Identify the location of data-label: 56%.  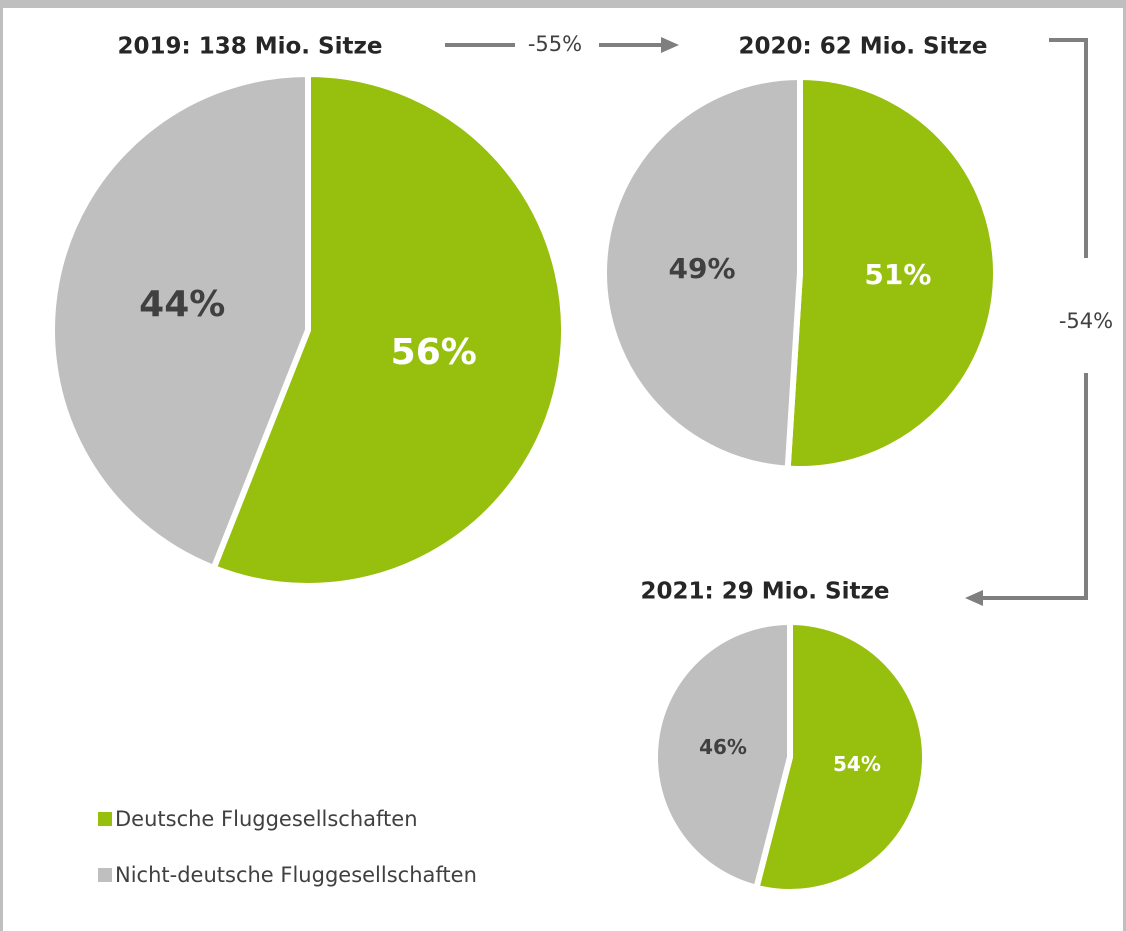
(434, 352).